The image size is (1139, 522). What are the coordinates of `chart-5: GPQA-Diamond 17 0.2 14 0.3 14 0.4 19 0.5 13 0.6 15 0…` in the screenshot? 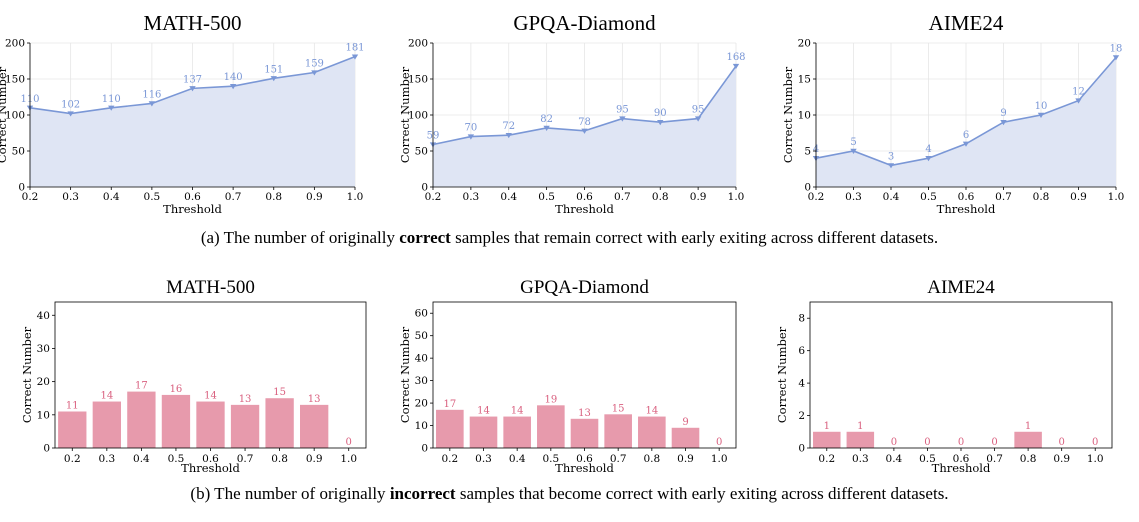 It's located at (567, 376).